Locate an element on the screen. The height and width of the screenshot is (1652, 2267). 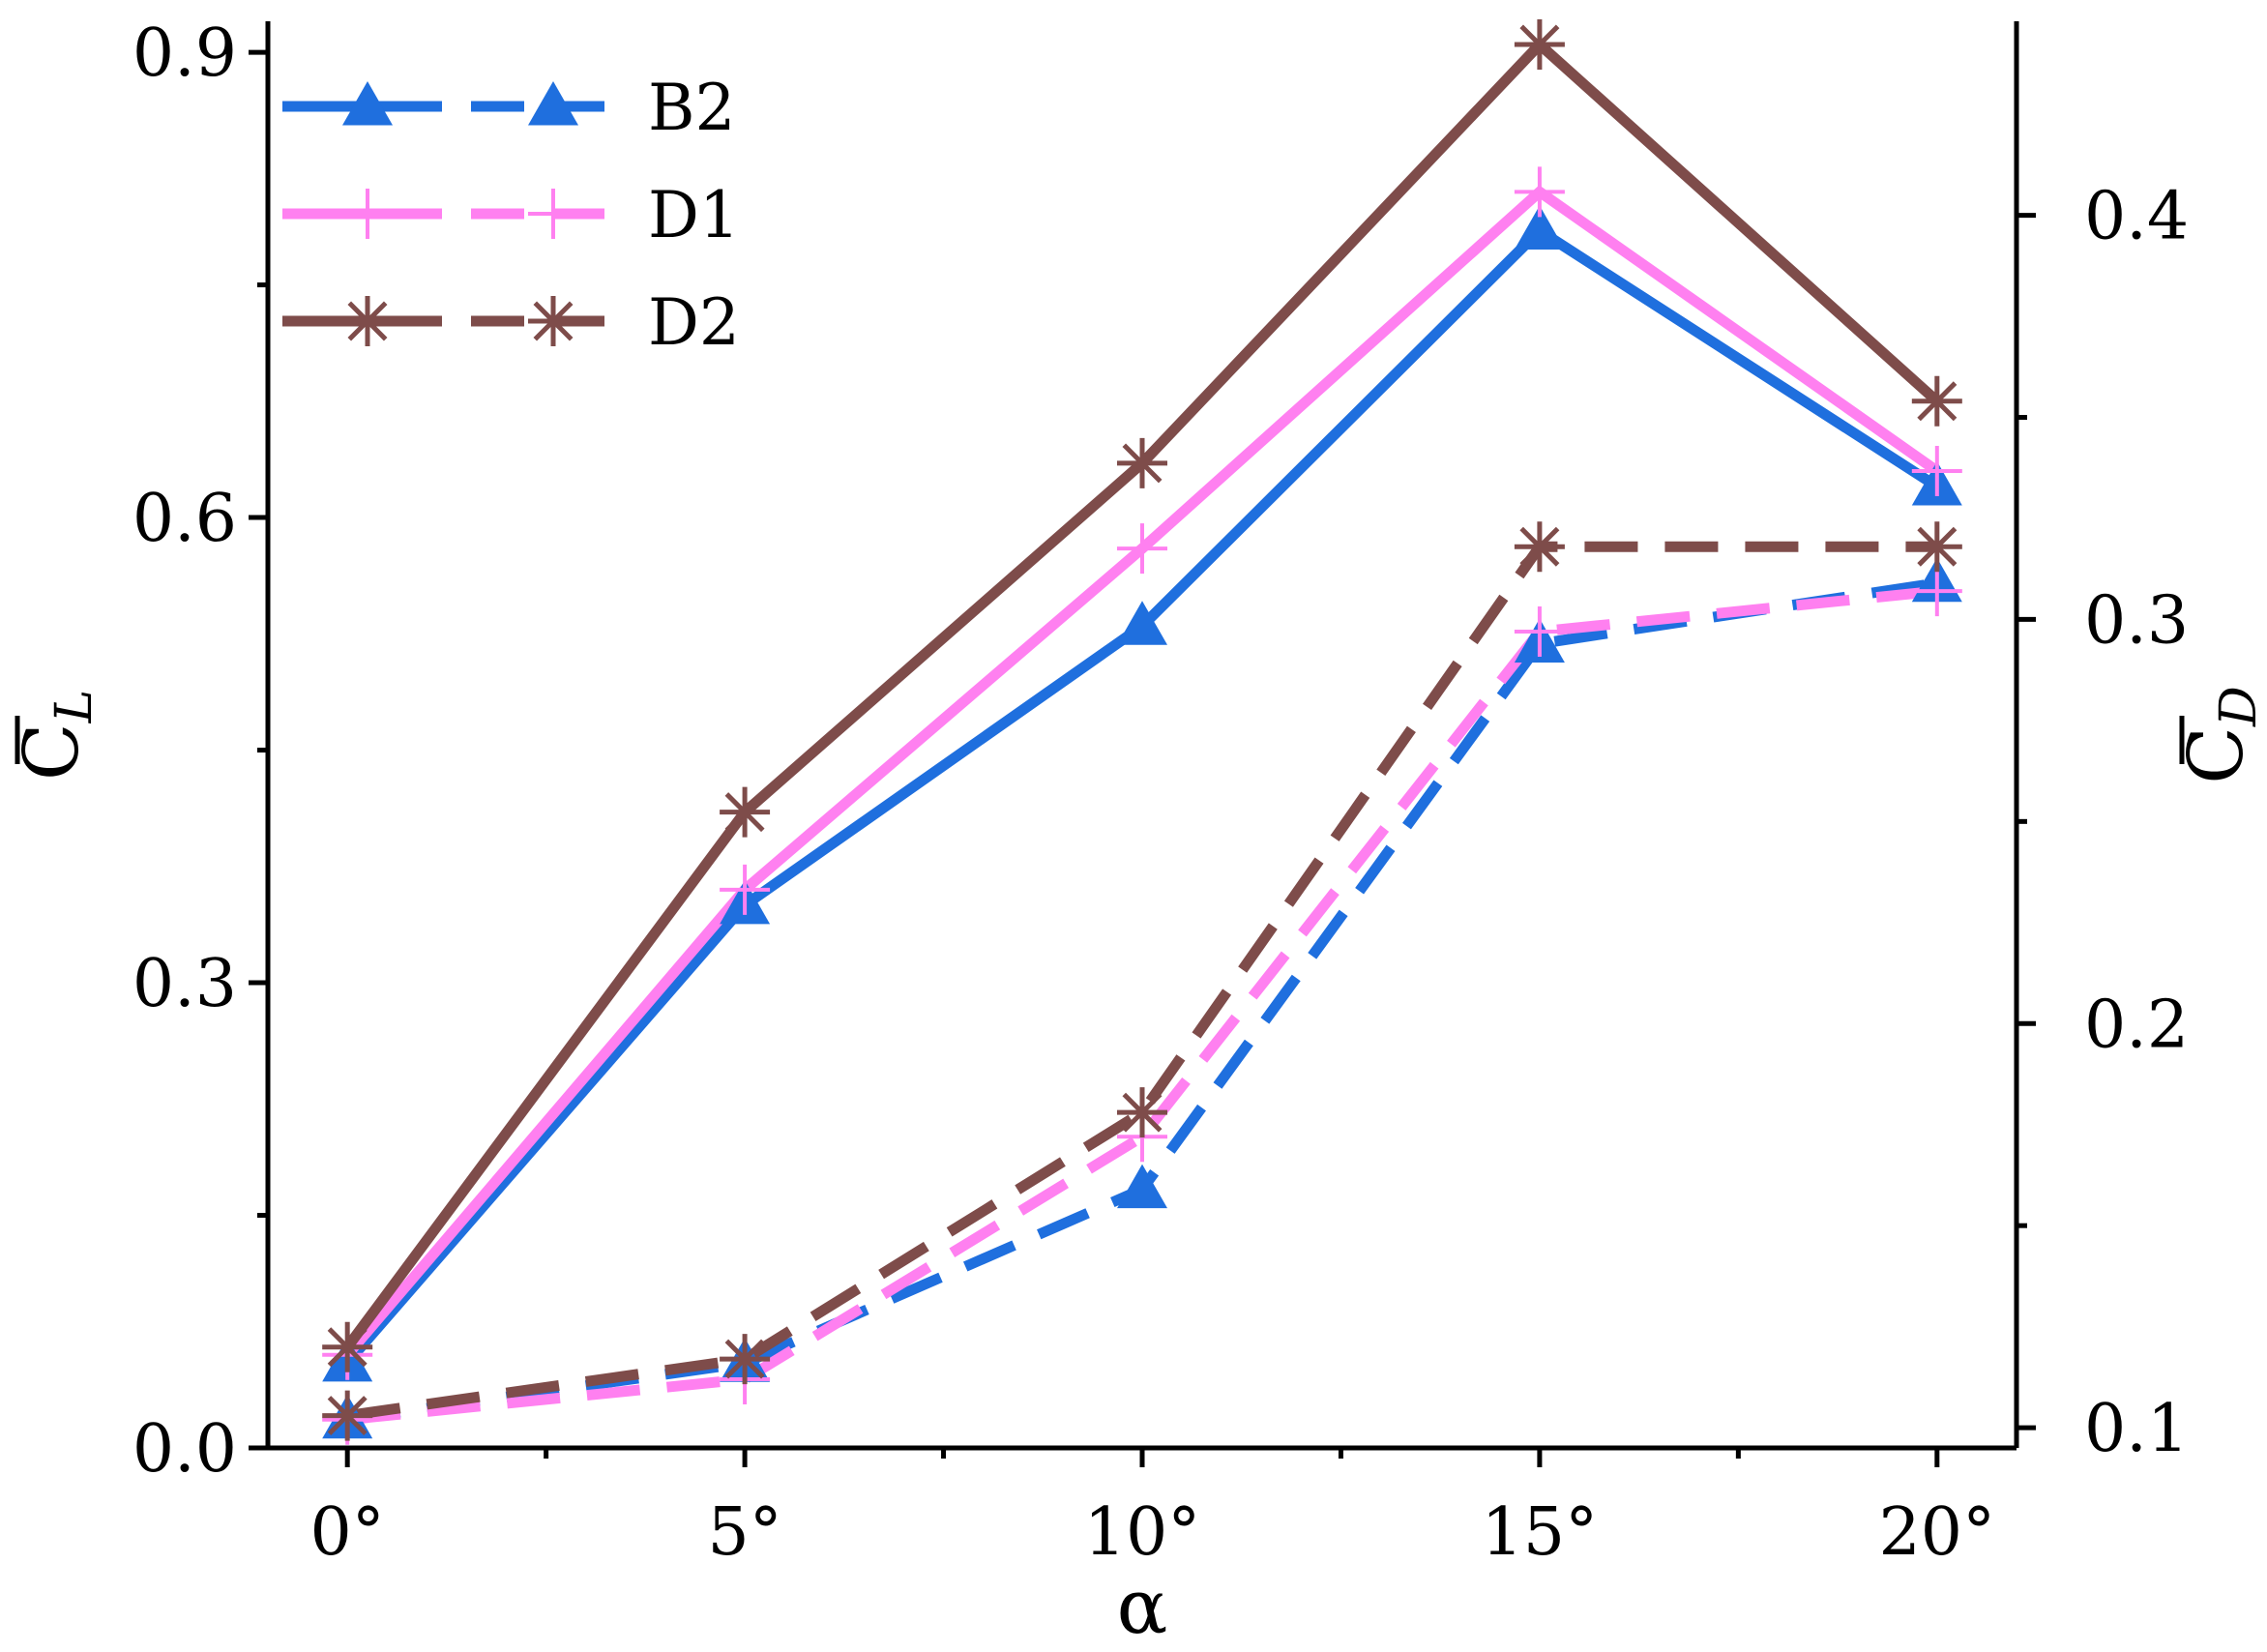
legend: B2 D1 D2 is located at coordinates (511, 215).